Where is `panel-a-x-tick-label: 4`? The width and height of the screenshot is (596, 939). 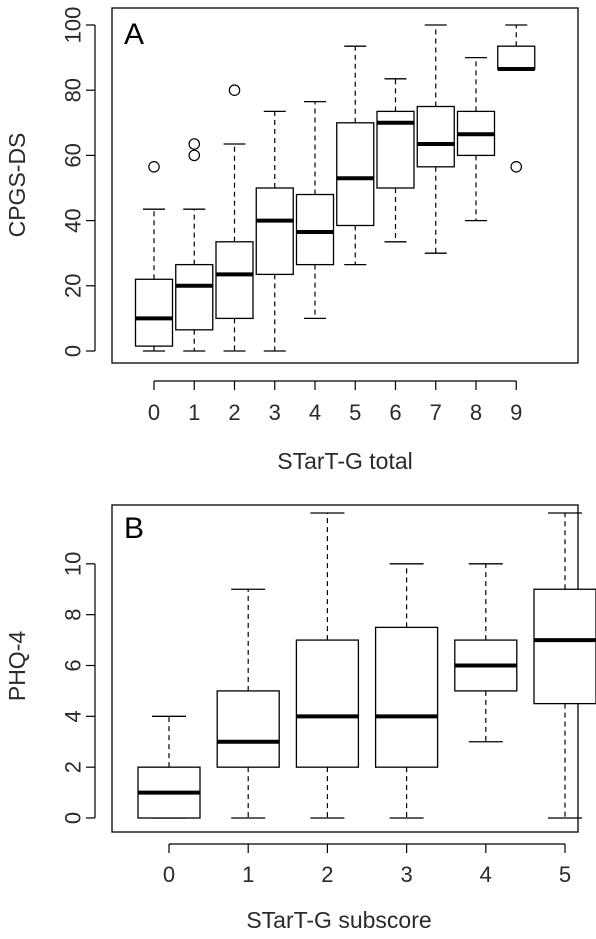 panel-a-x-tick-label: 4 is located at coordinates (315, 412).